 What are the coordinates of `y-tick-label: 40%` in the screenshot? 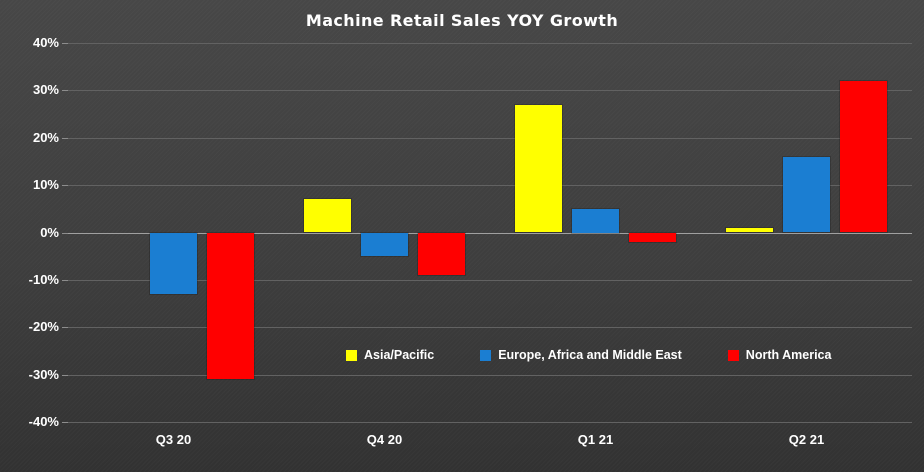 It's located at (45, 42).